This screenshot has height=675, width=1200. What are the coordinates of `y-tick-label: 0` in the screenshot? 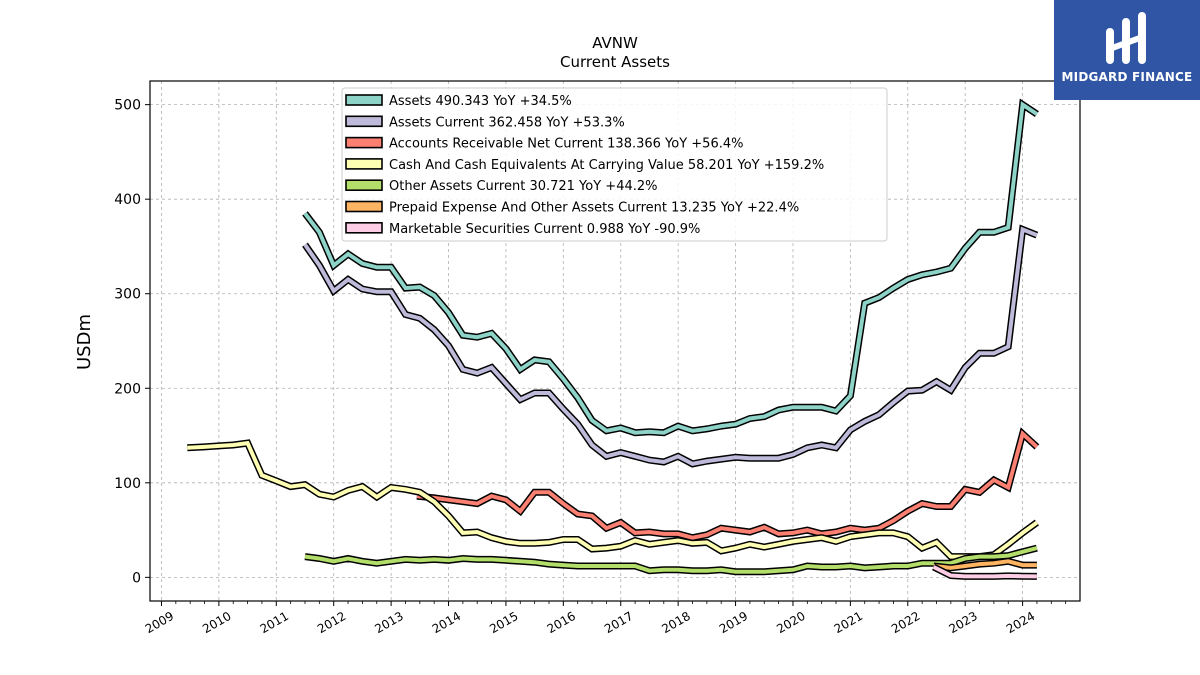 It's located at (136, 578).